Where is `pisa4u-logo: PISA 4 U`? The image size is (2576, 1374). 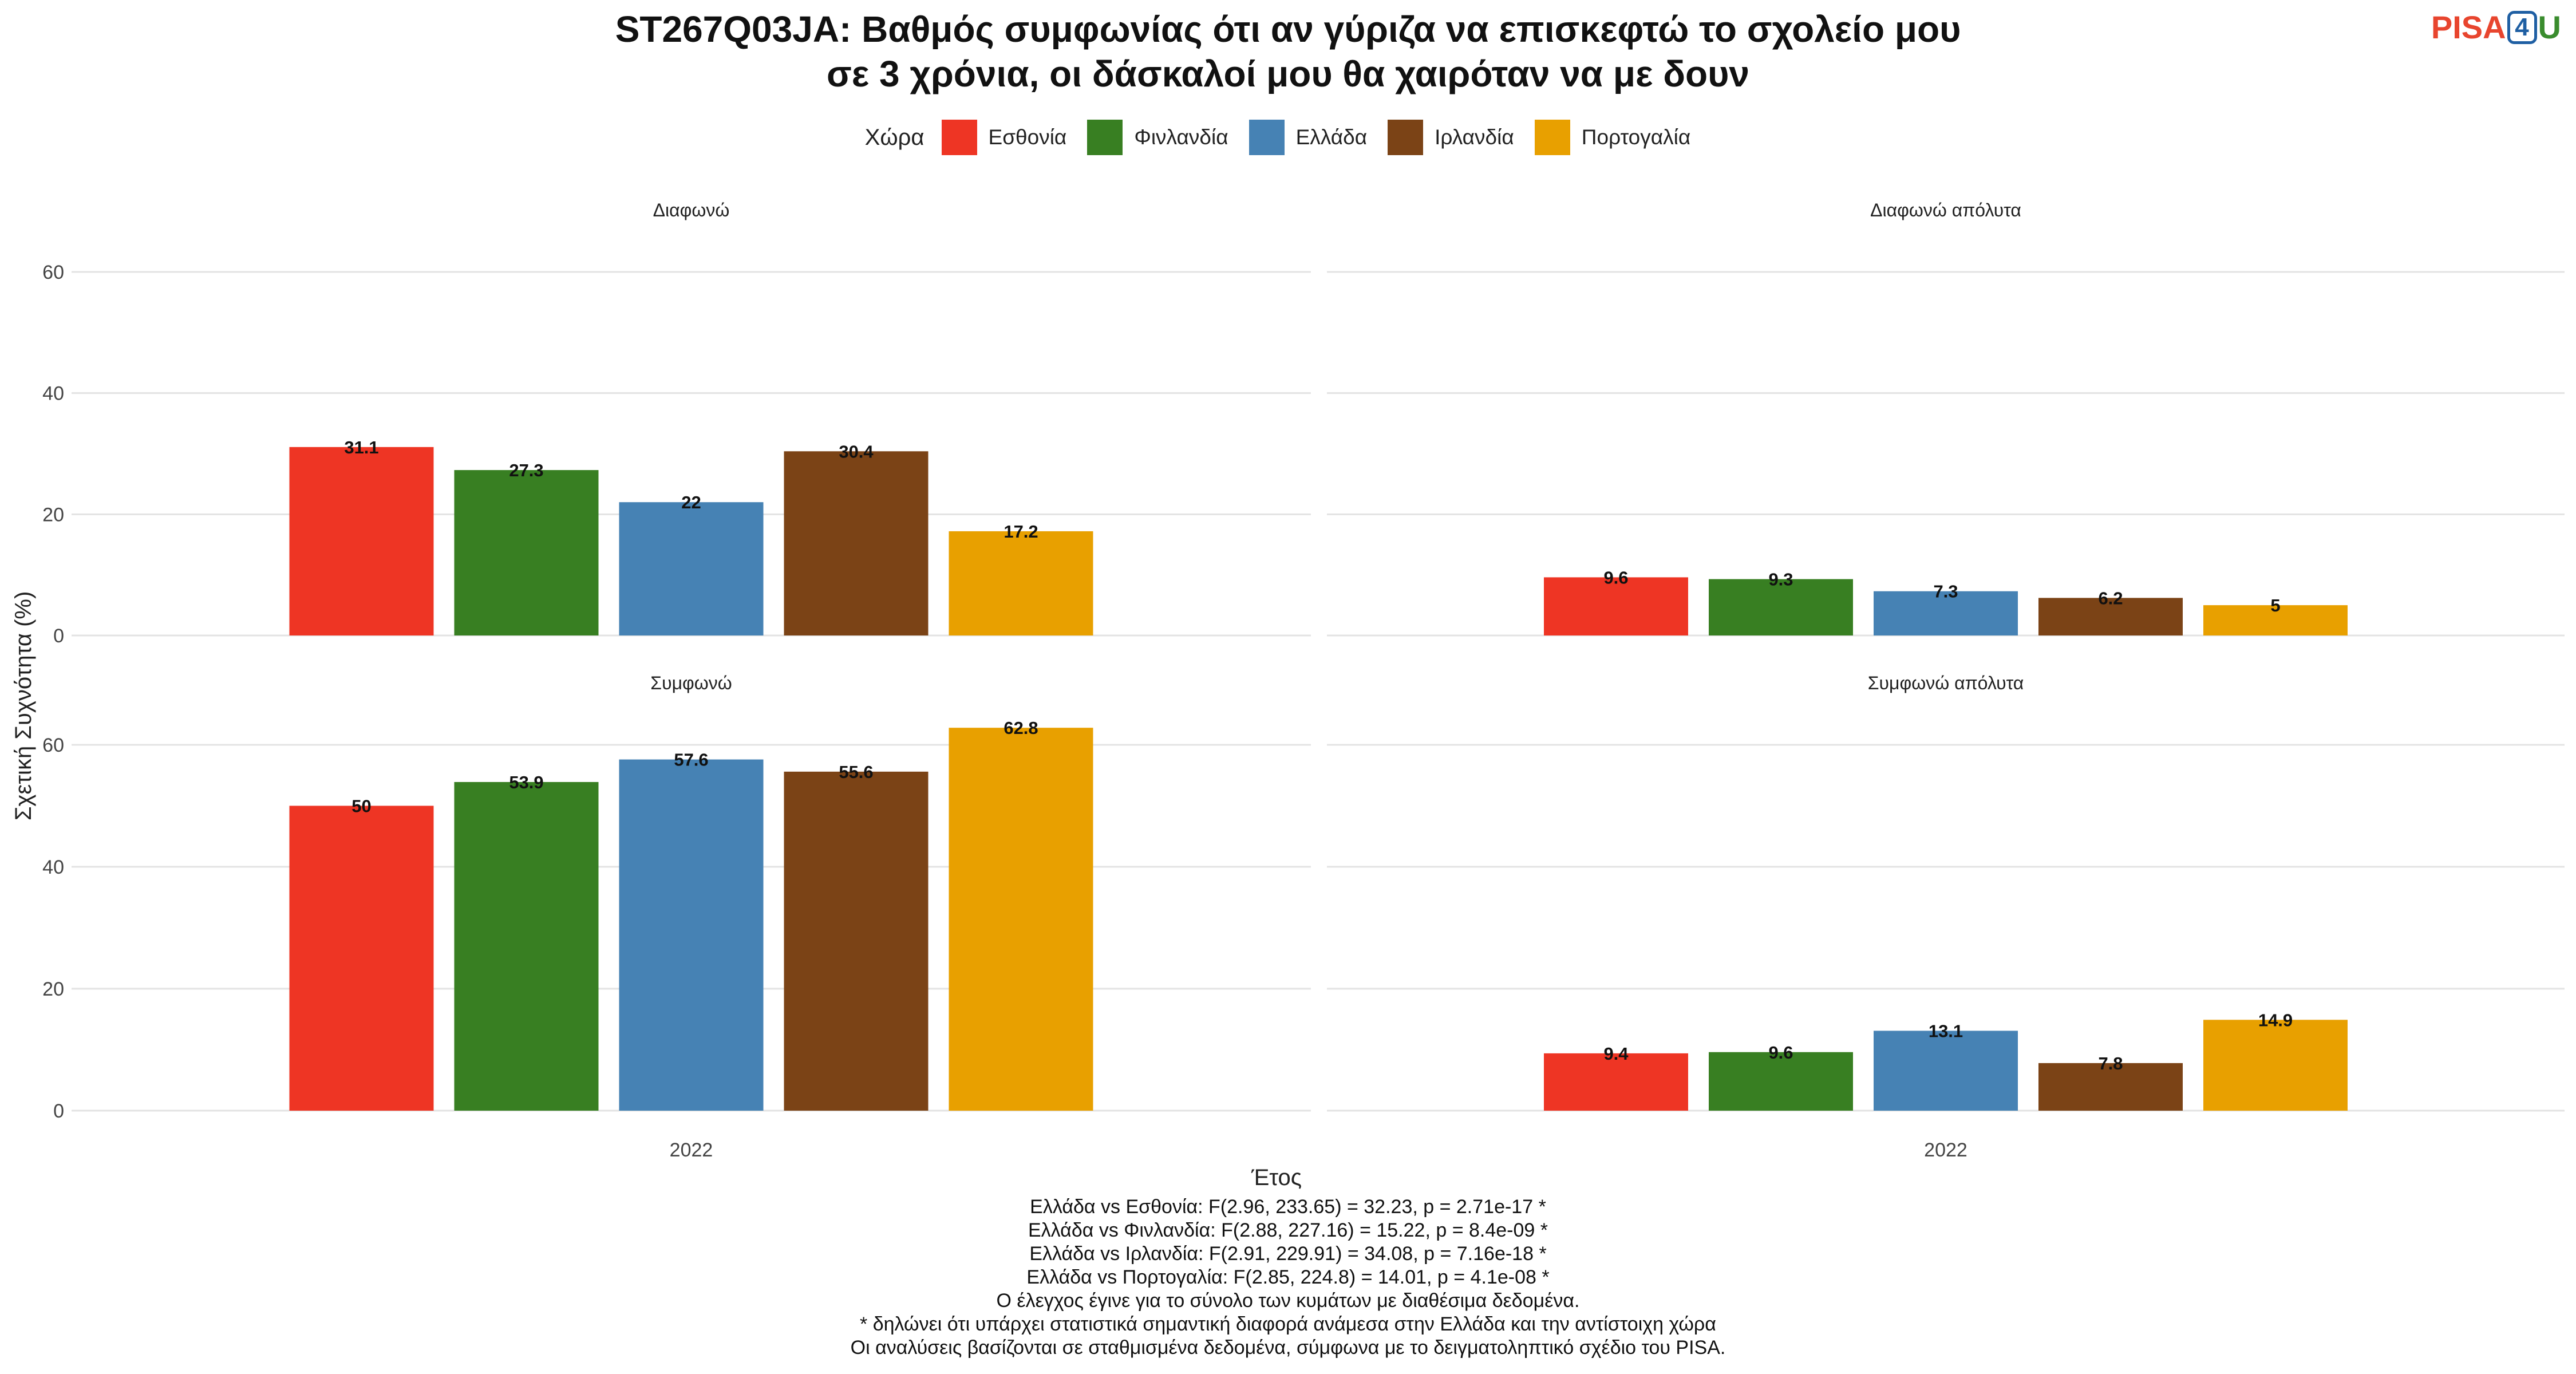 pisa4u-logo: PISA 4 U is located at coordinates (2496, 27).